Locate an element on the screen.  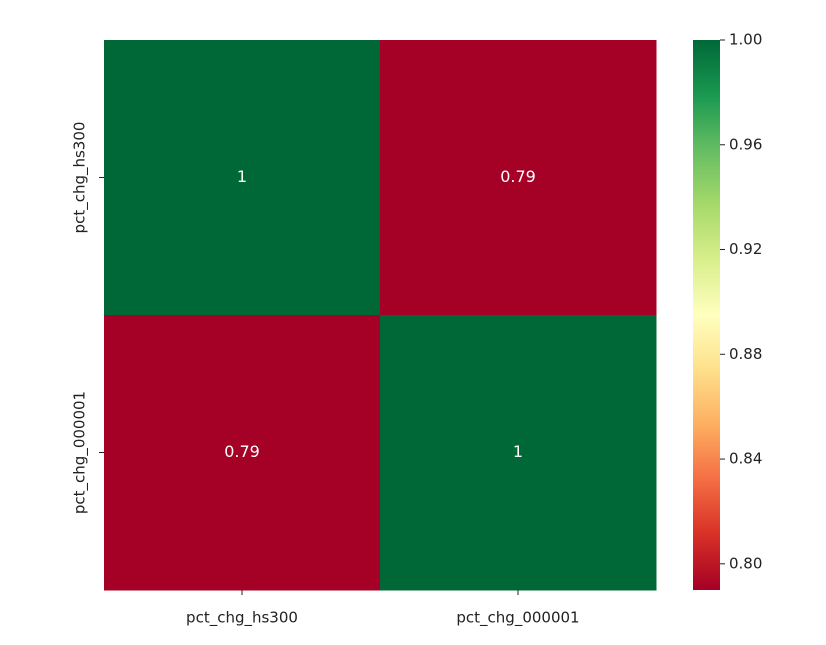
x-tick-label: pct_chg_hs300 is located at coordinates (242, 618).